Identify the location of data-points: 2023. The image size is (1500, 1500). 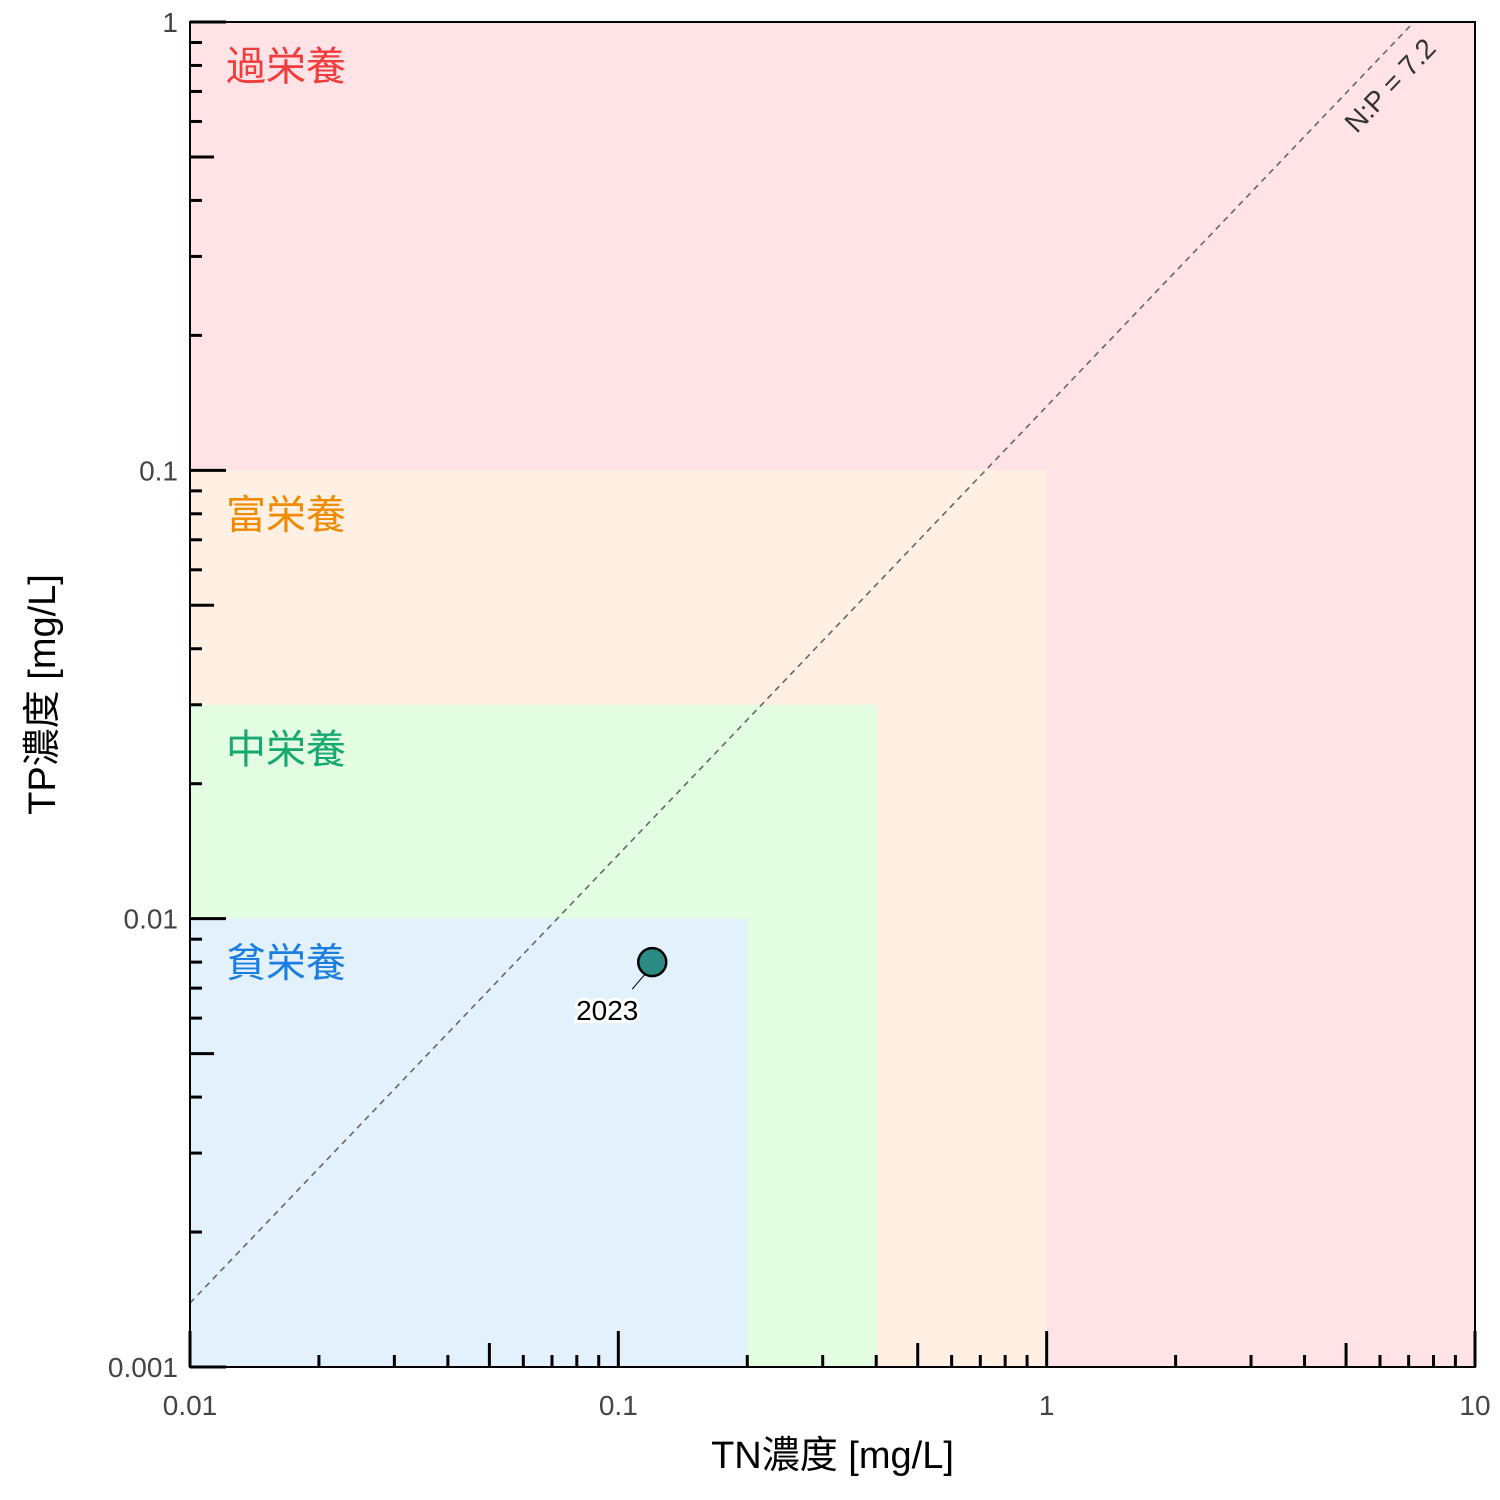
(620, 987).